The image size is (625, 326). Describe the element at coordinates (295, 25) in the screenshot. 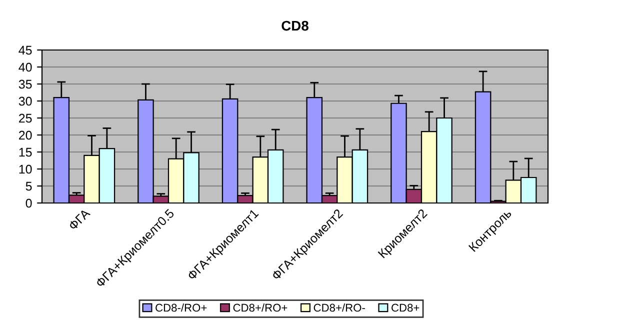

I see `chart-title: CD8` at that location.